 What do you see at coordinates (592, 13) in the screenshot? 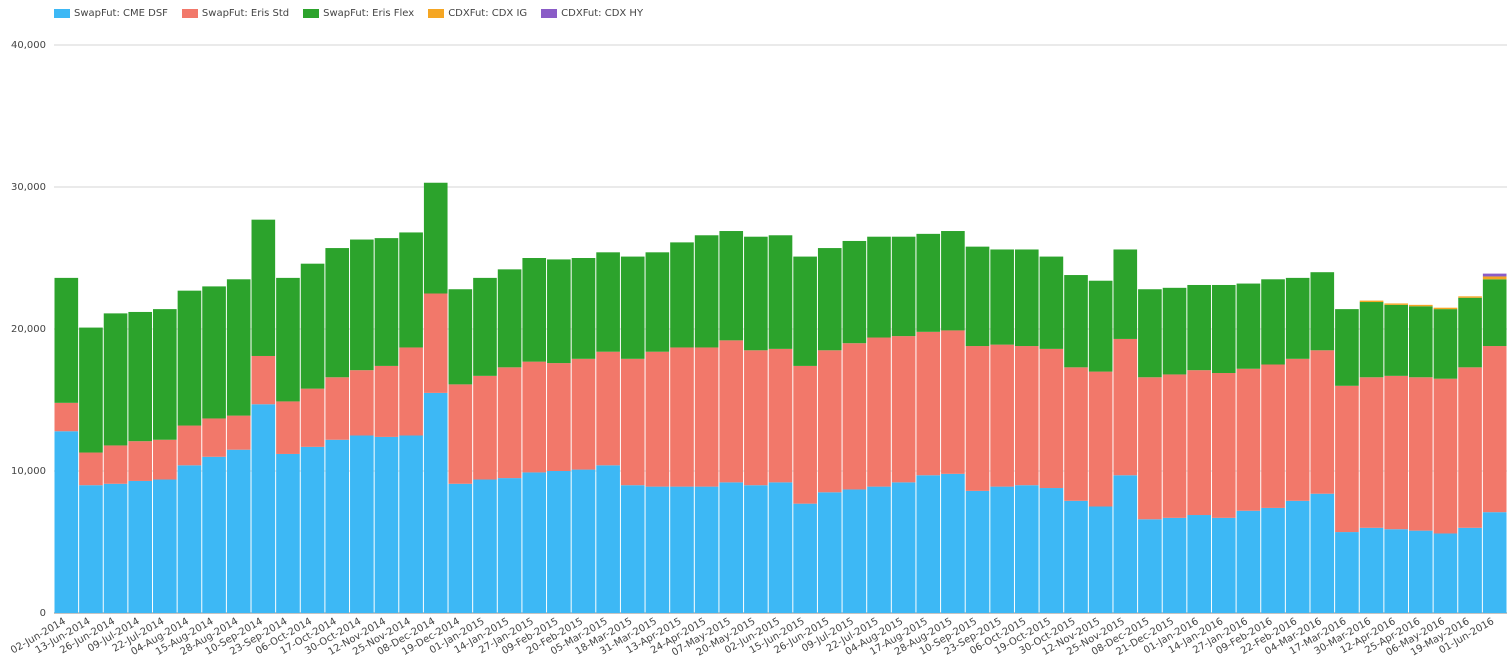
I see `legend-item: CDXFut: CDX HY` at bounding box center [592, 13].